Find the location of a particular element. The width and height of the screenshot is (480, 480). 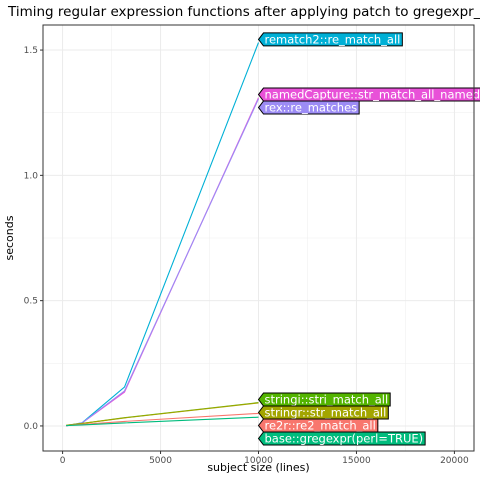

series-label-text: namedCapture::str_match_all_named is located at coordinates (372, 95).